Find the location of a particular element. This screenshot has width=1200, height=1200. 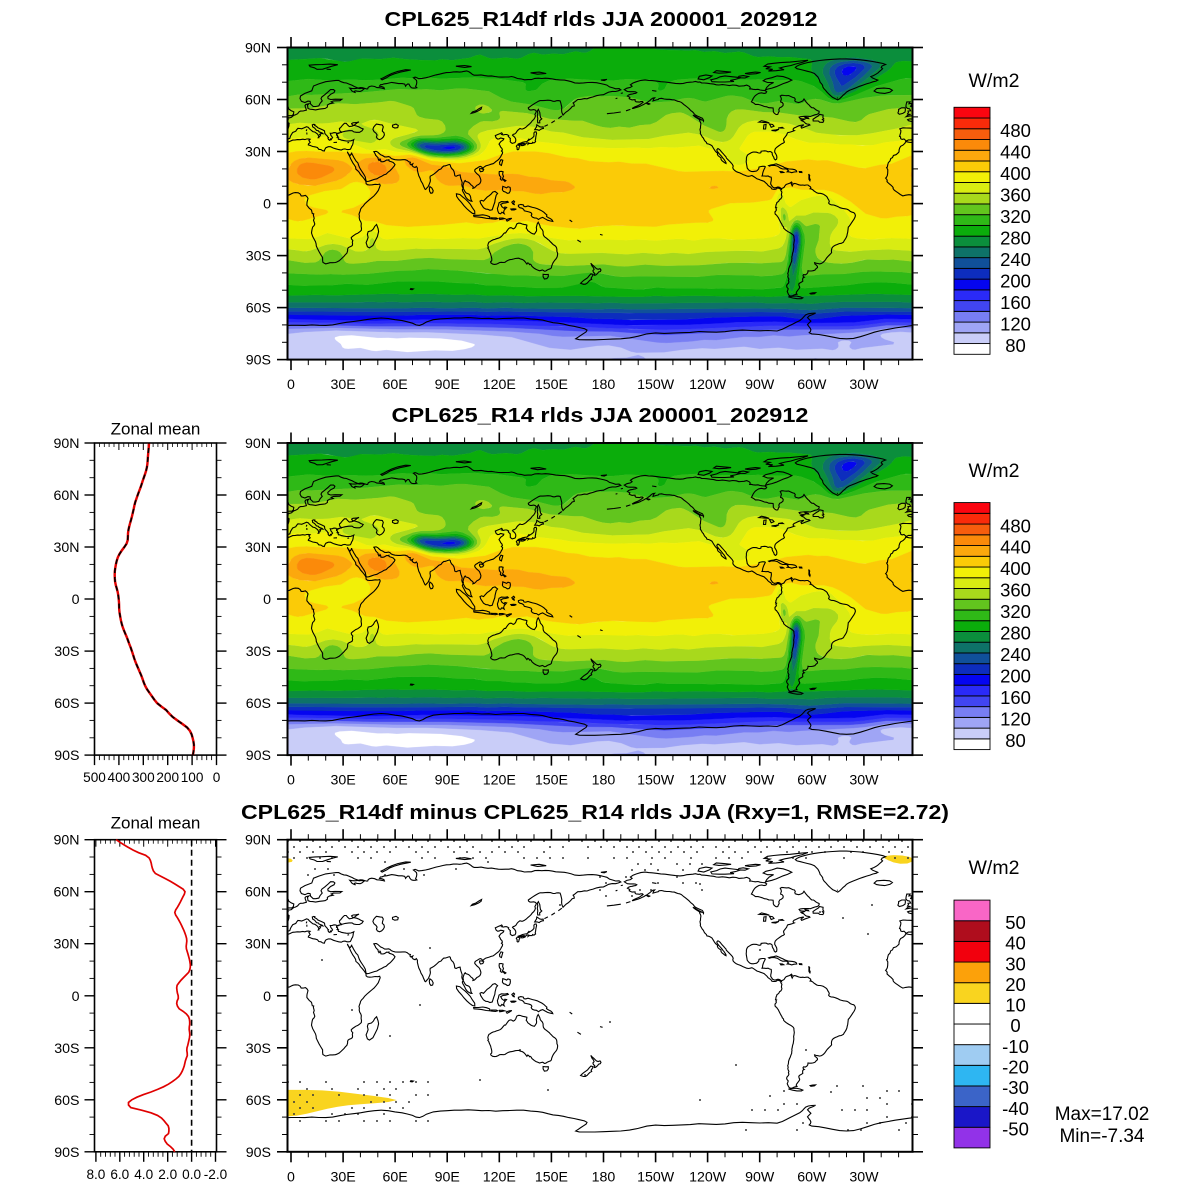

svg-text:CPL625_R14df rlds JJA 200001_2: CPL625_R14df rlds JJA 200001_202912 is located at coordinates (601, 19).